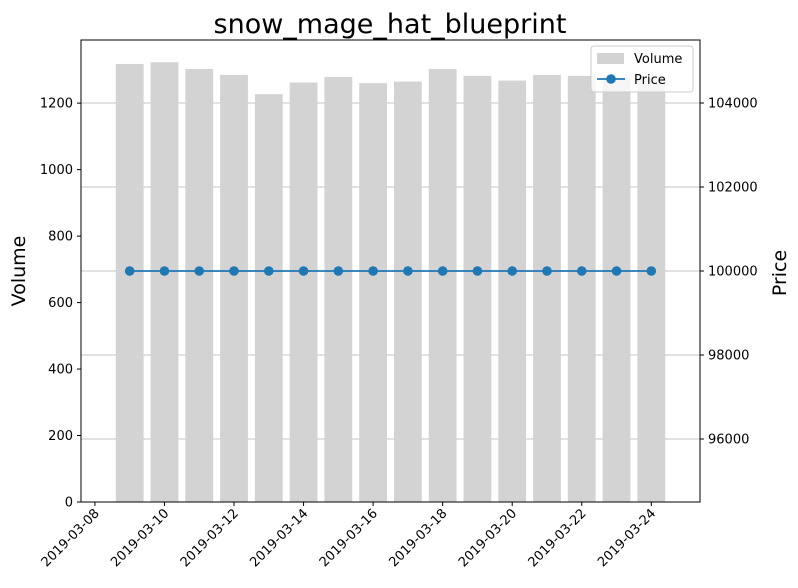 Image resolution: width=798 pixels, height=588 pixels. I want to click on legend-volume-label: Volume, so click(658, 59).